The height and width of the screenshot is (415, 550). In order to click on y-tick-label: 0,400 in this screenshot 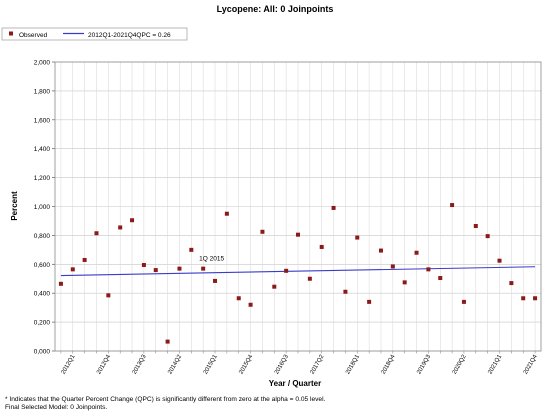, I will do `click(42, 294)`.